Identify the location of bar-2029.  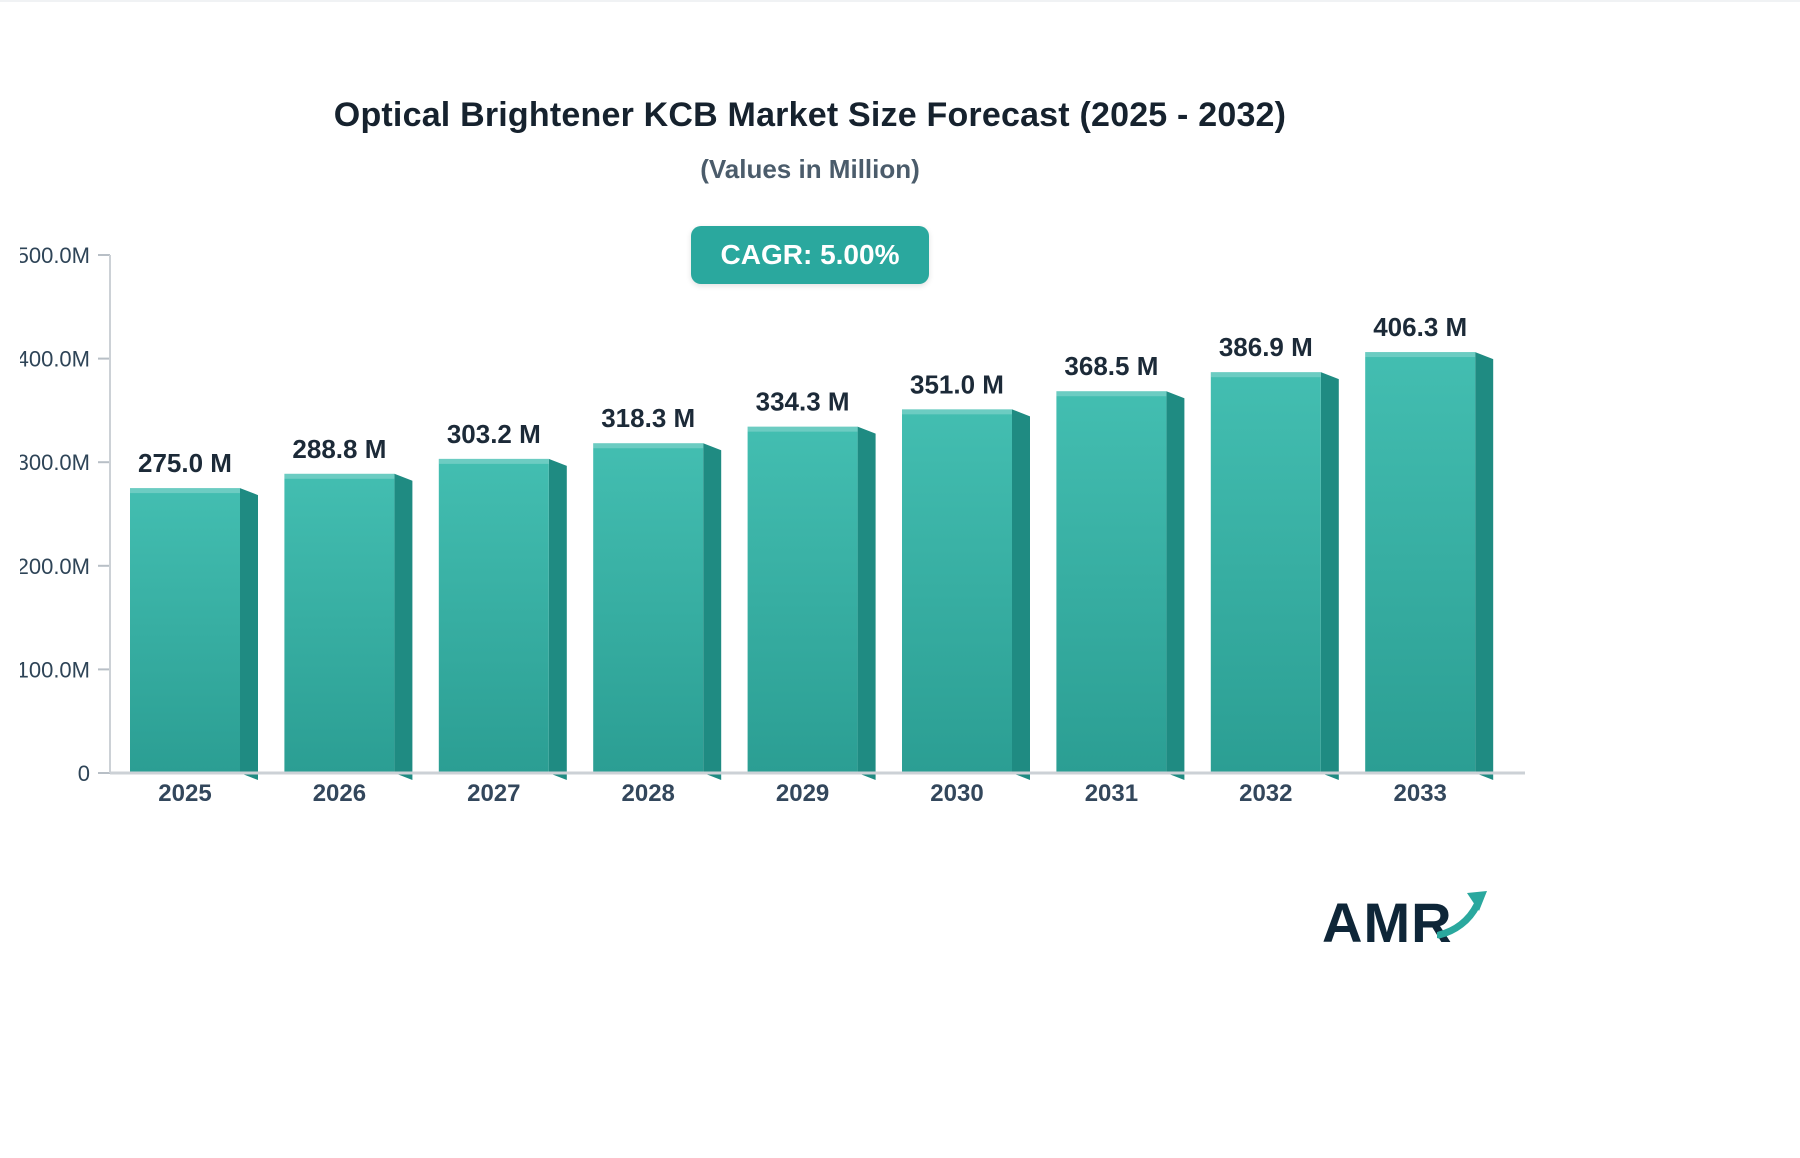
(802, 599).